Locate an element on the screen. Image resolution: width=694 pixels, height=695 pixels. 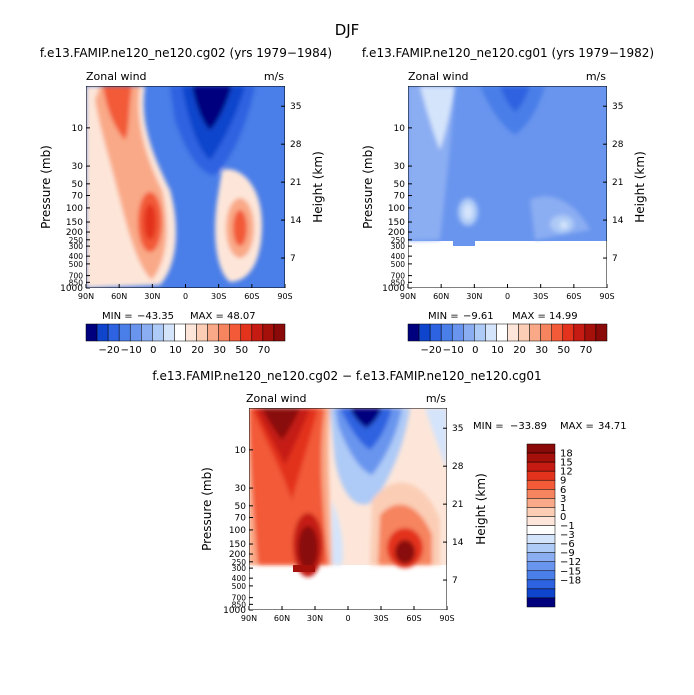
panel-2-field is located at coordinates (507, 187).